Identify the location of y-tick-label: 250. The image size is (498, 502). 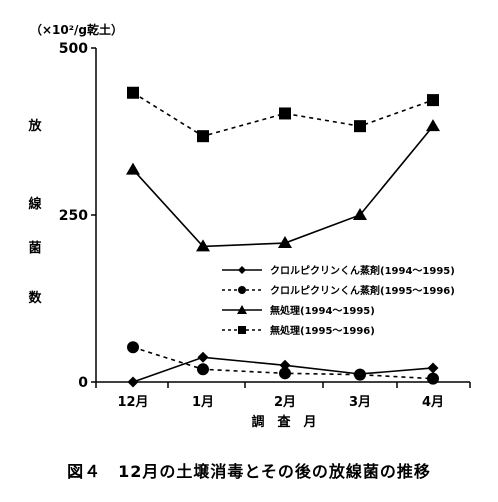
(73, 216).